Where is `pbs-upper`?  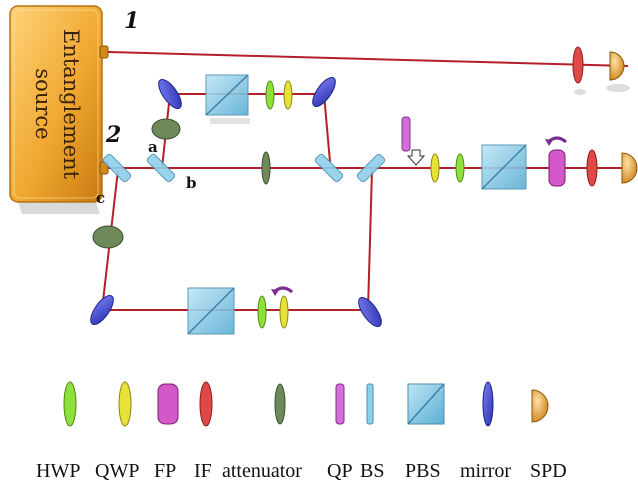 pbs-upper is located at coordinates (227, 99).